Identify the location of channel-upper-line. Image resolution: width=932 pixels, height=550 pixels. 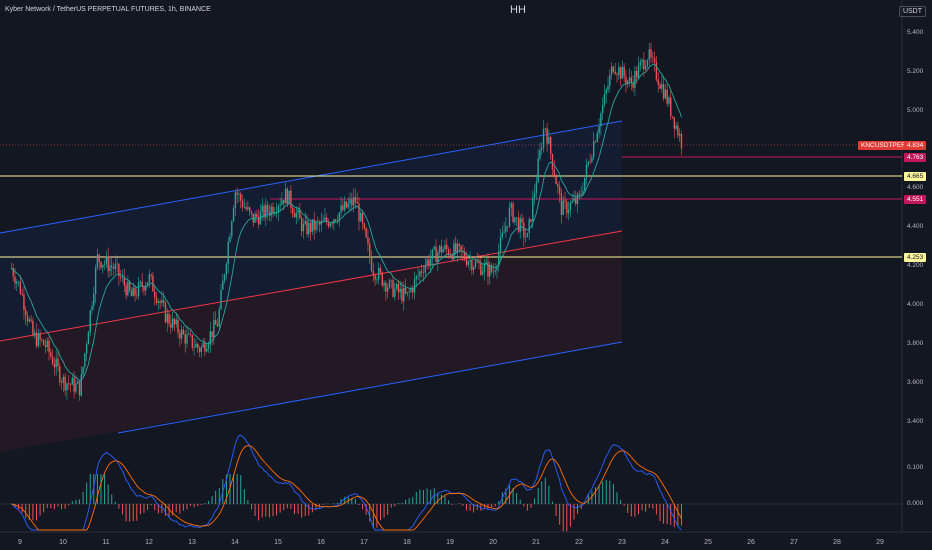
(311, 177).